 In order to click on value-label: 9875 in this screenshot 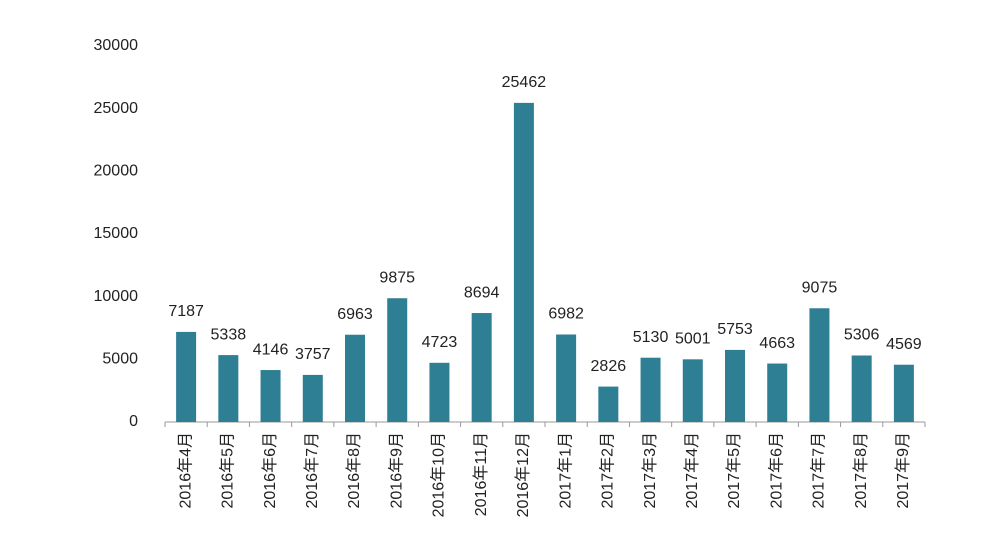, I will do `click(397, 277)`.